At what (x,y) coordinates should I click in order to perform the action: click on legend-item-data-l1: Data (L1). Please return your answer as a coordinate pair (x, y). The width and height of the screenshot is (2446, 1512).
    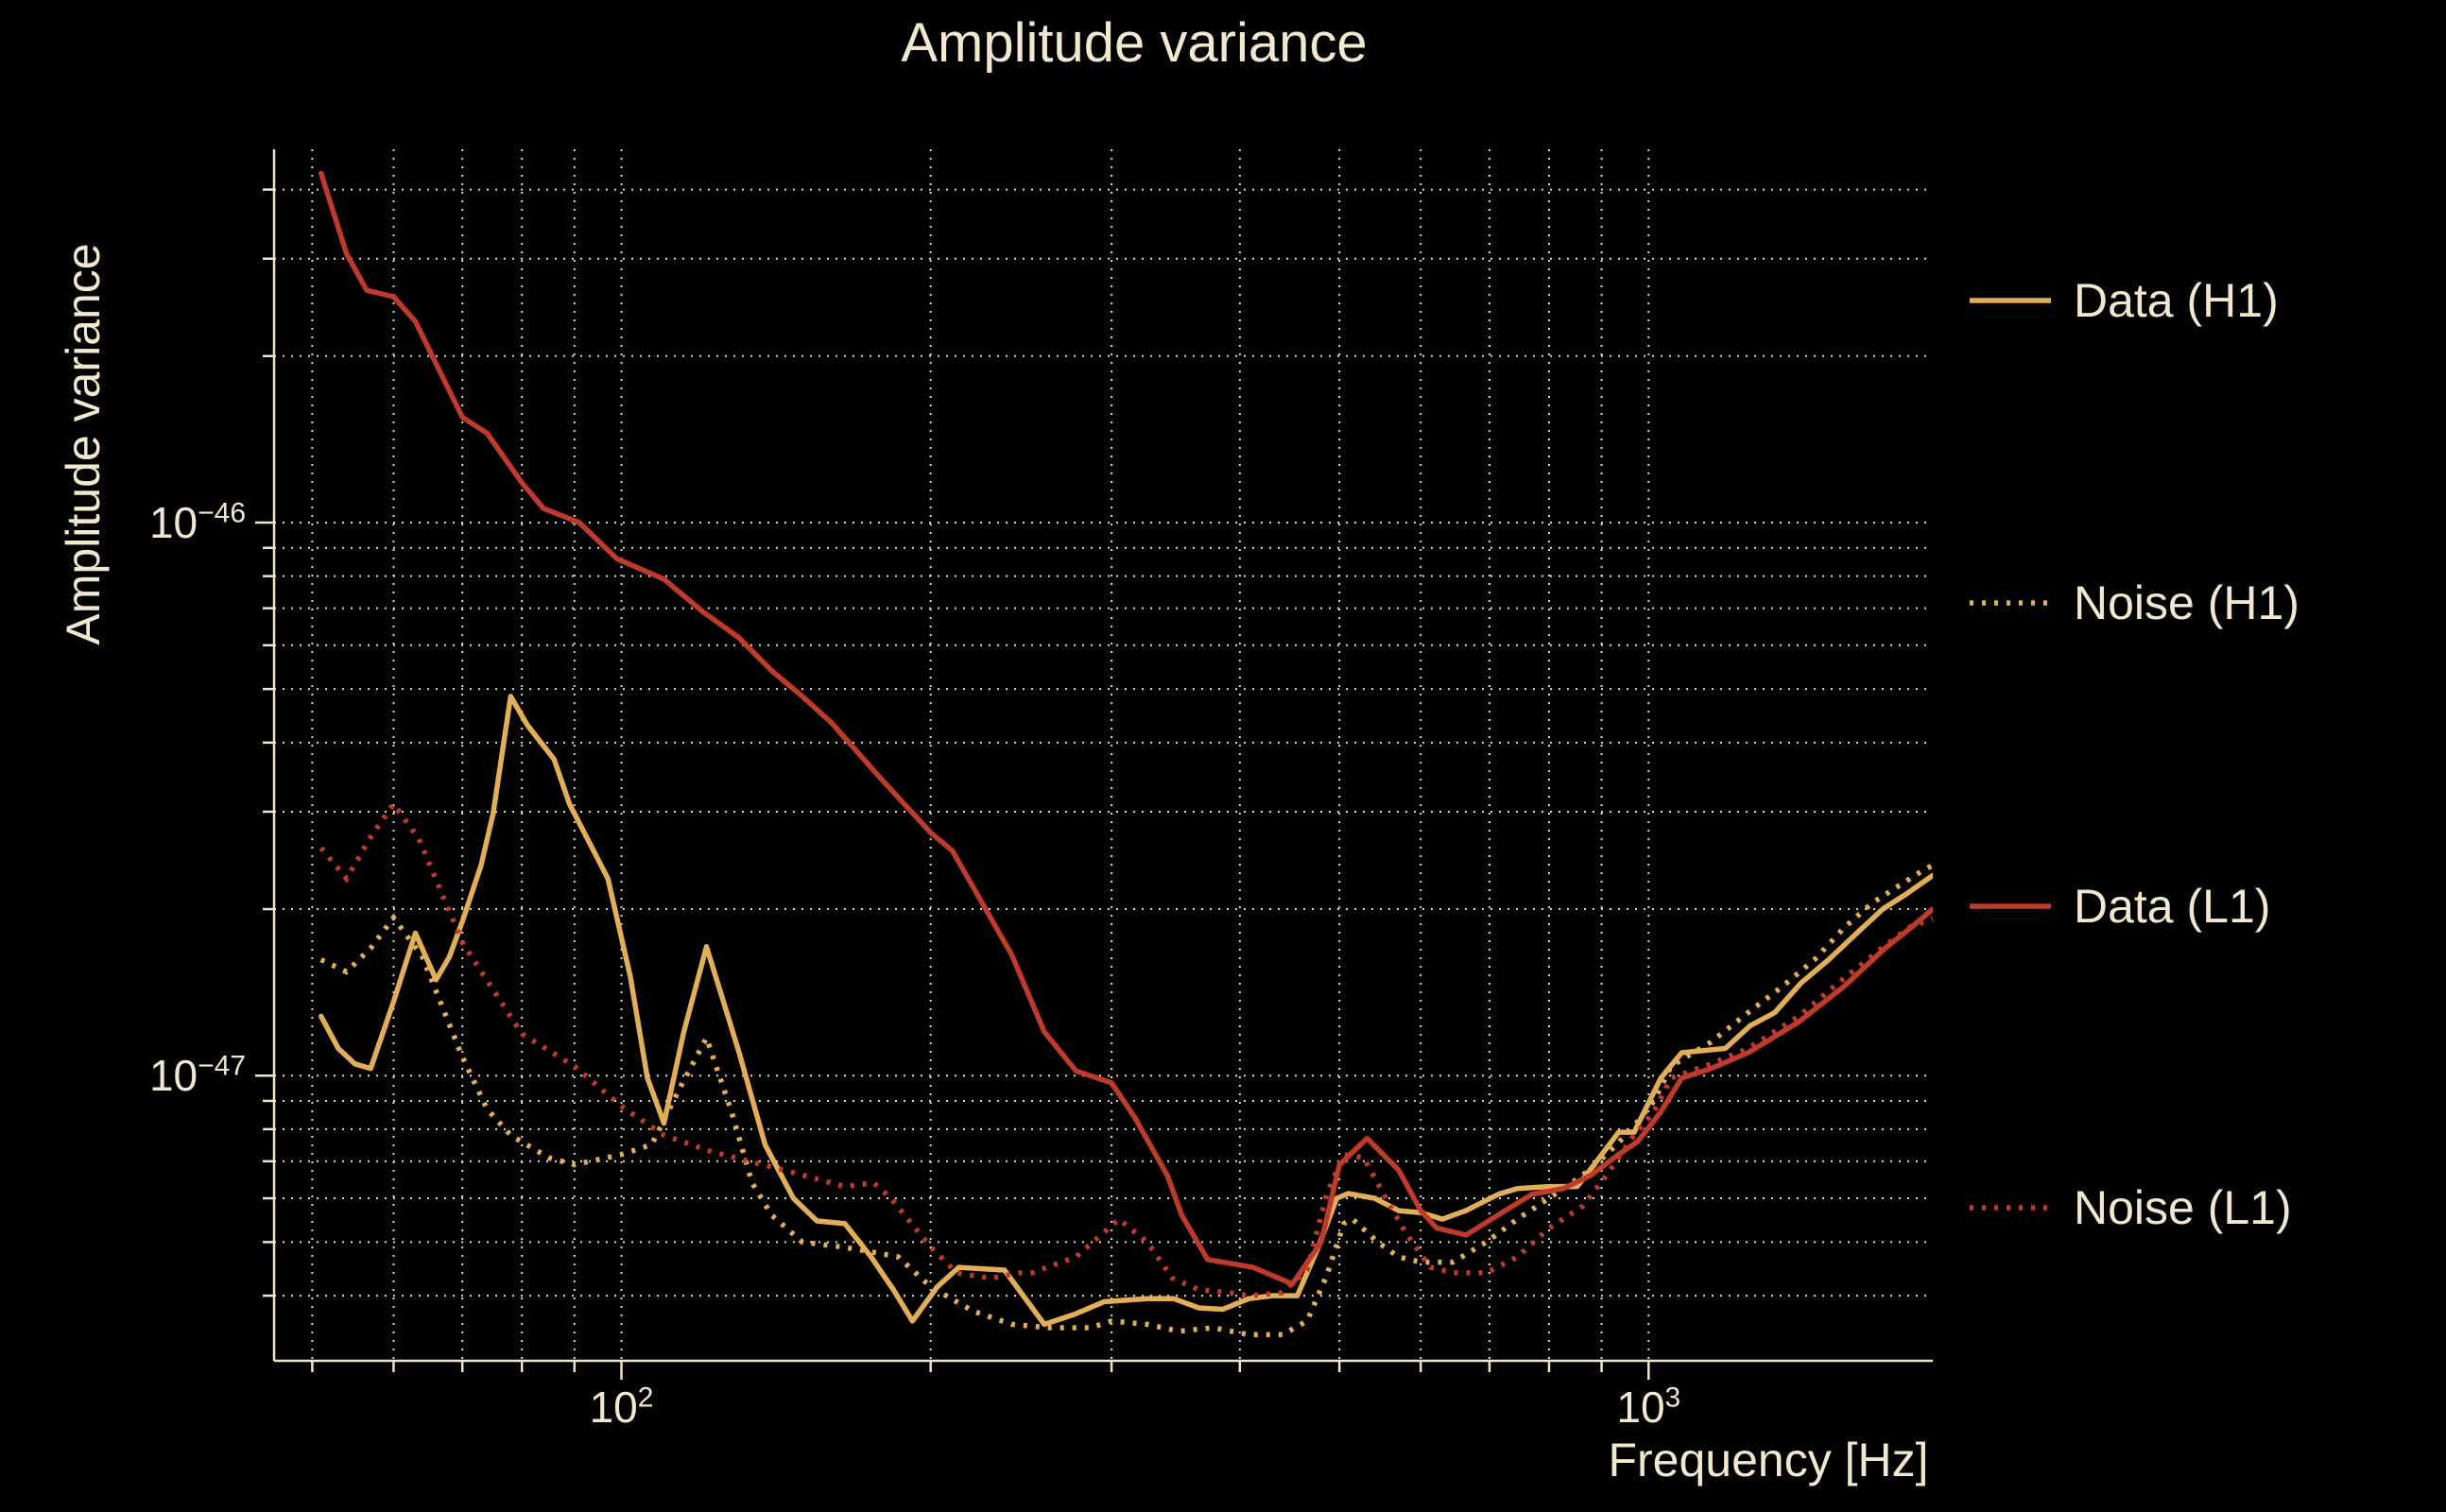
    Looking at the image, I should click on (2120, 906).